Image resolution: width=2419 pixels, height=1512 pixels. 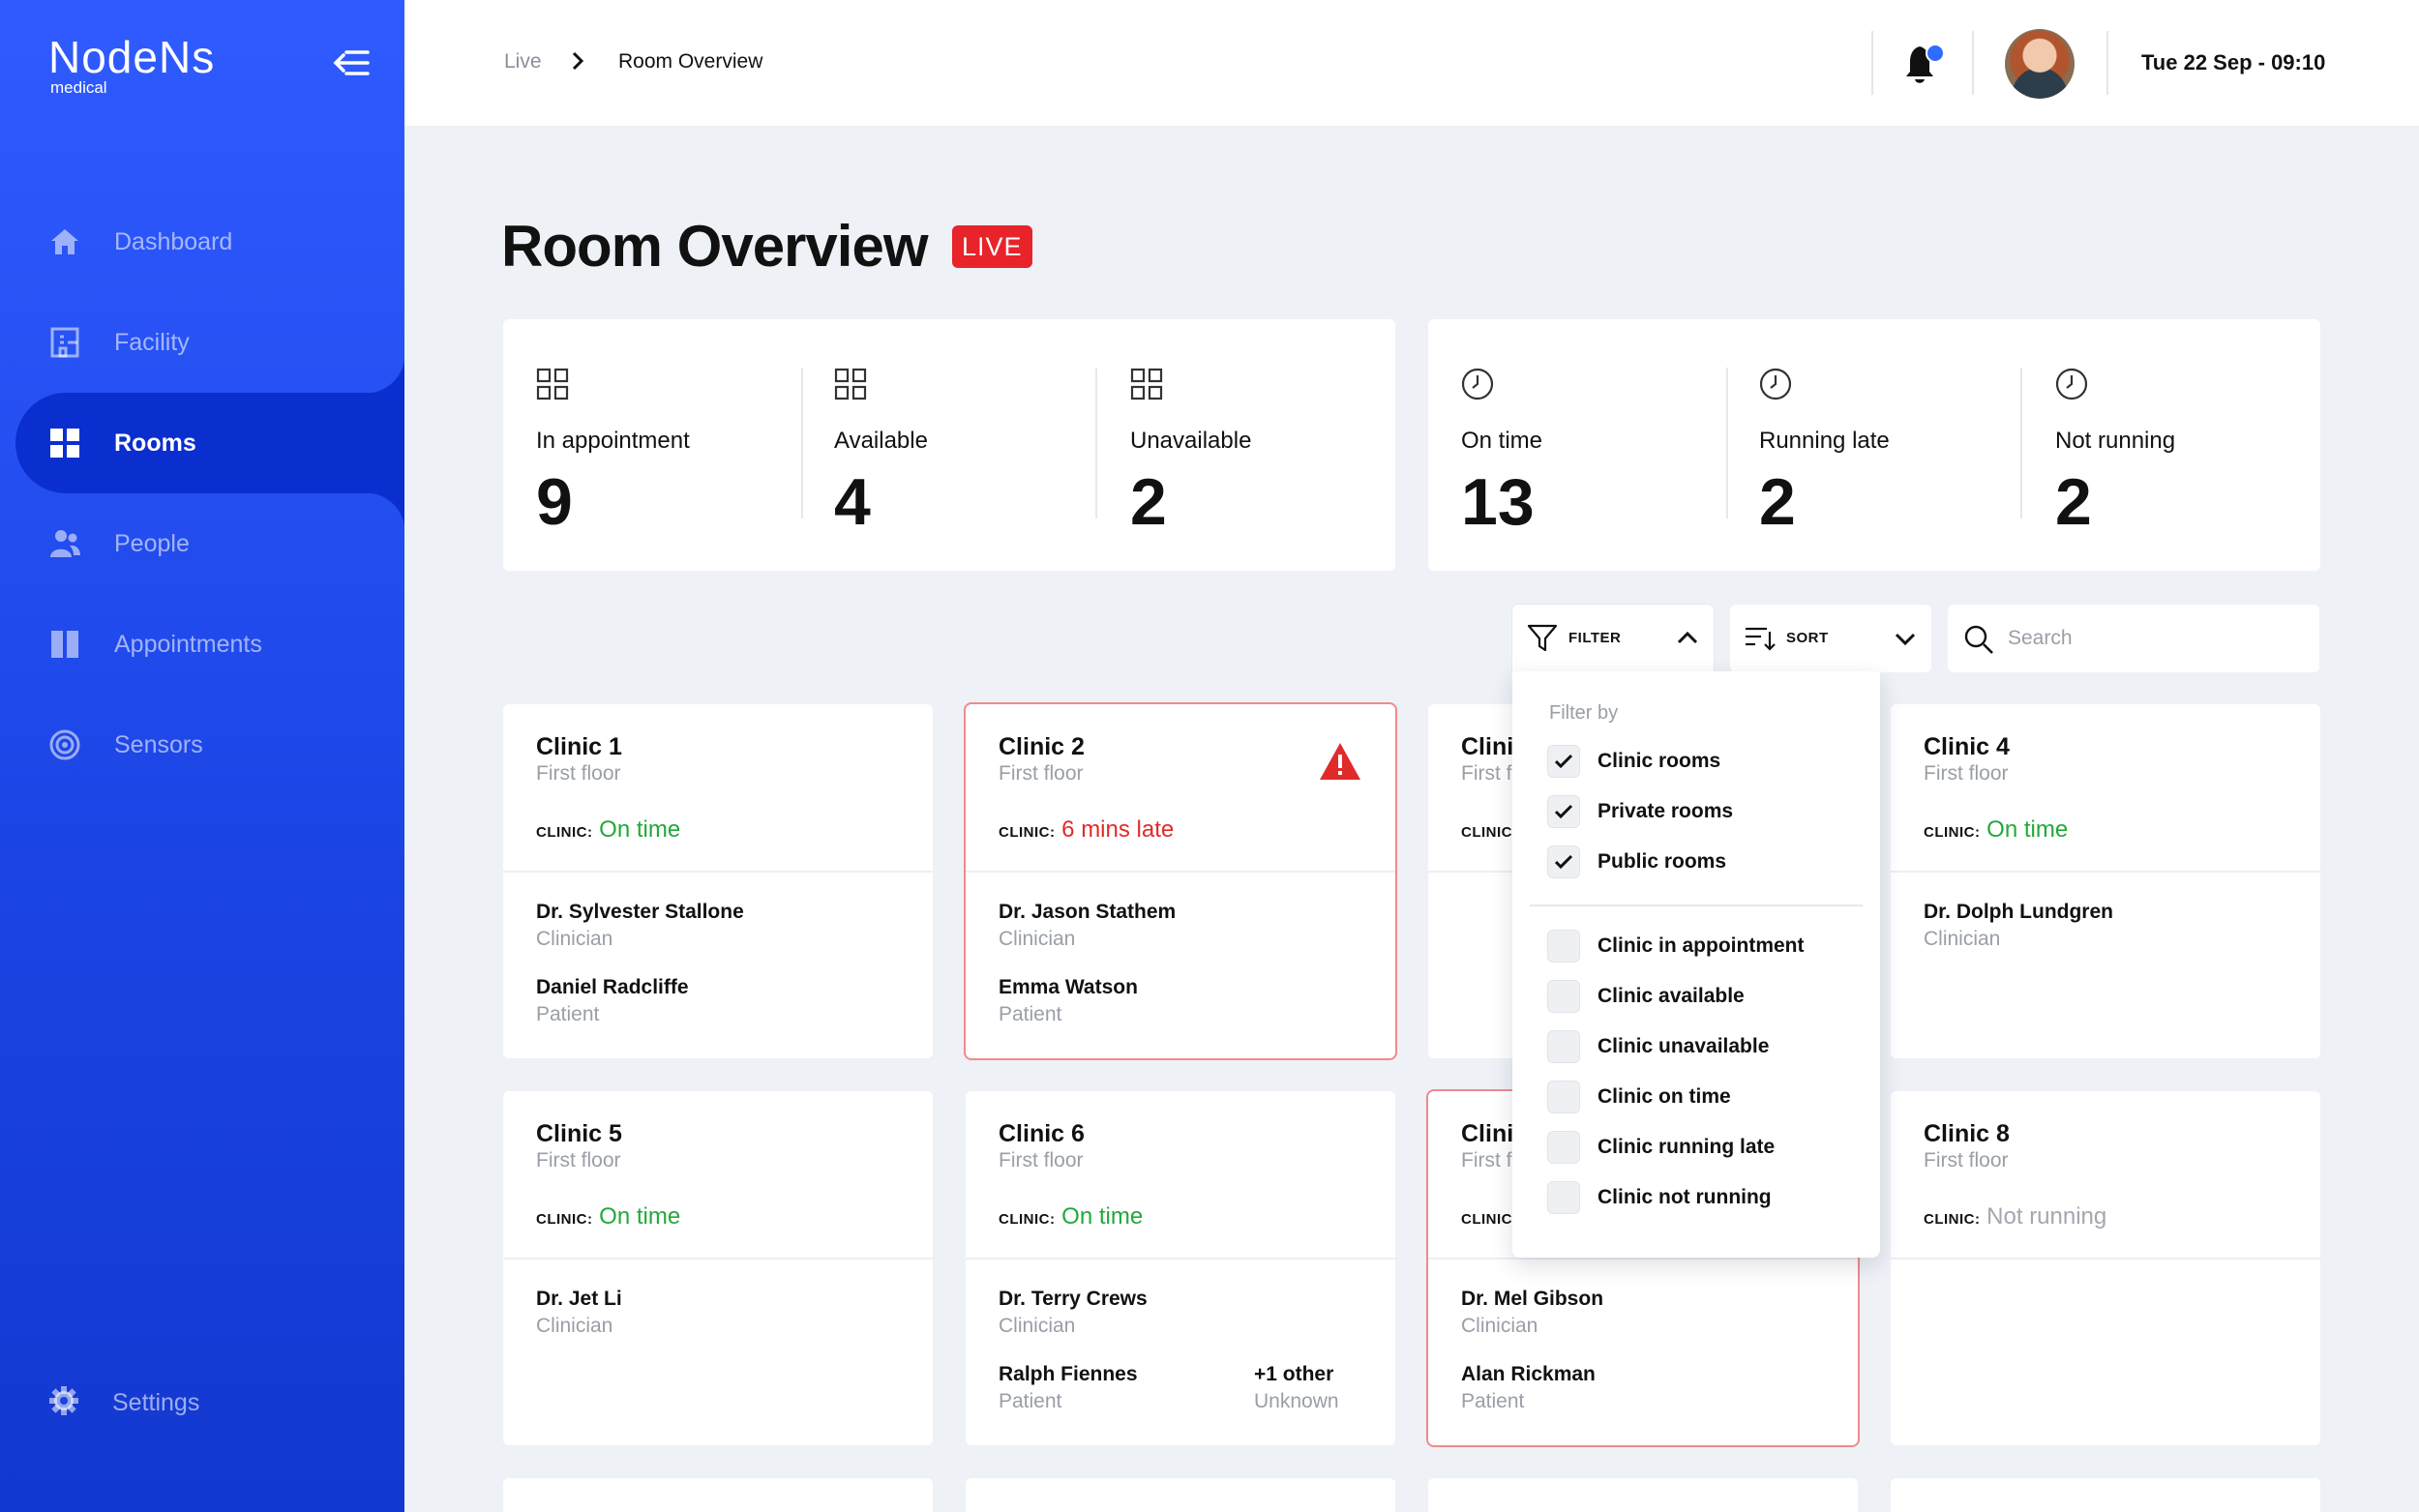 I want to click on sidebar-item-dashboard: Dashboard, so click(x=202, y=242).